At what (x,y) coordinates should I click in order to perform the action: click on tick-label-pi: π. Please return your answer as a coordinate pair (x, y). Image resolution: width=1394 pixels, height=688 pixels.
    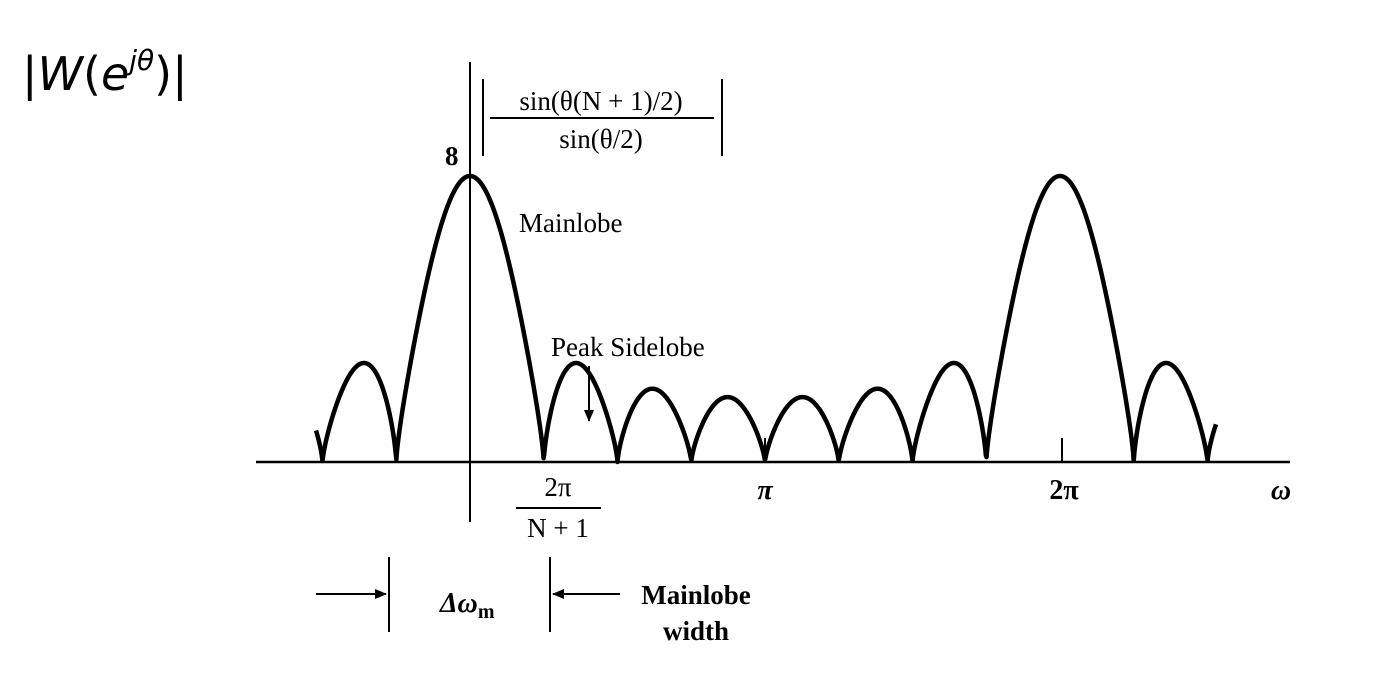
    Looking at the image, I should click on (765, 490).